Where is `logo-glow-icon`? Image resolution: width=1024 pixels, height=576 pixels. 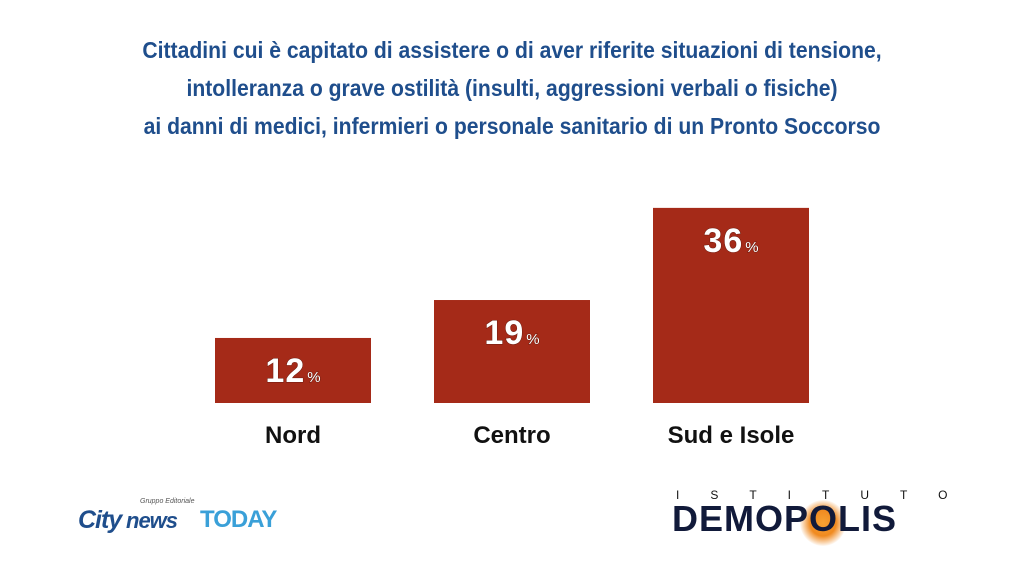
logo-glow-icon is located at coordinates (823, 523).